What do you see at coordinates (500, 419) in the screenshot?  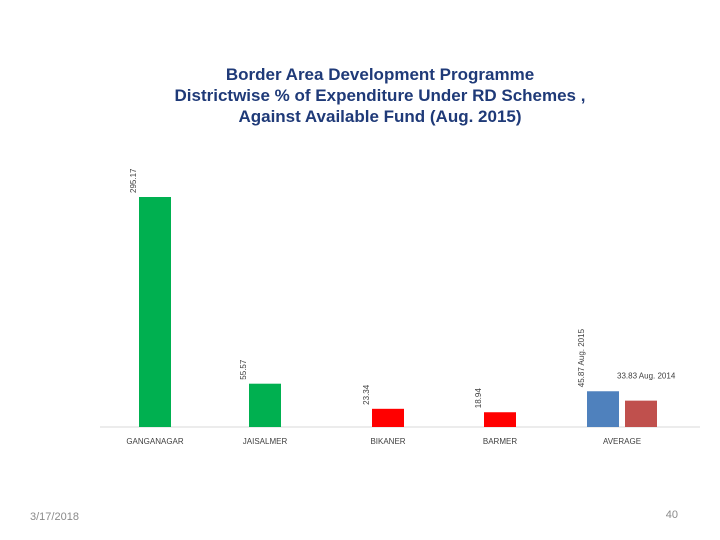 I see `bar-barmer` at bounding box center [500, 419].